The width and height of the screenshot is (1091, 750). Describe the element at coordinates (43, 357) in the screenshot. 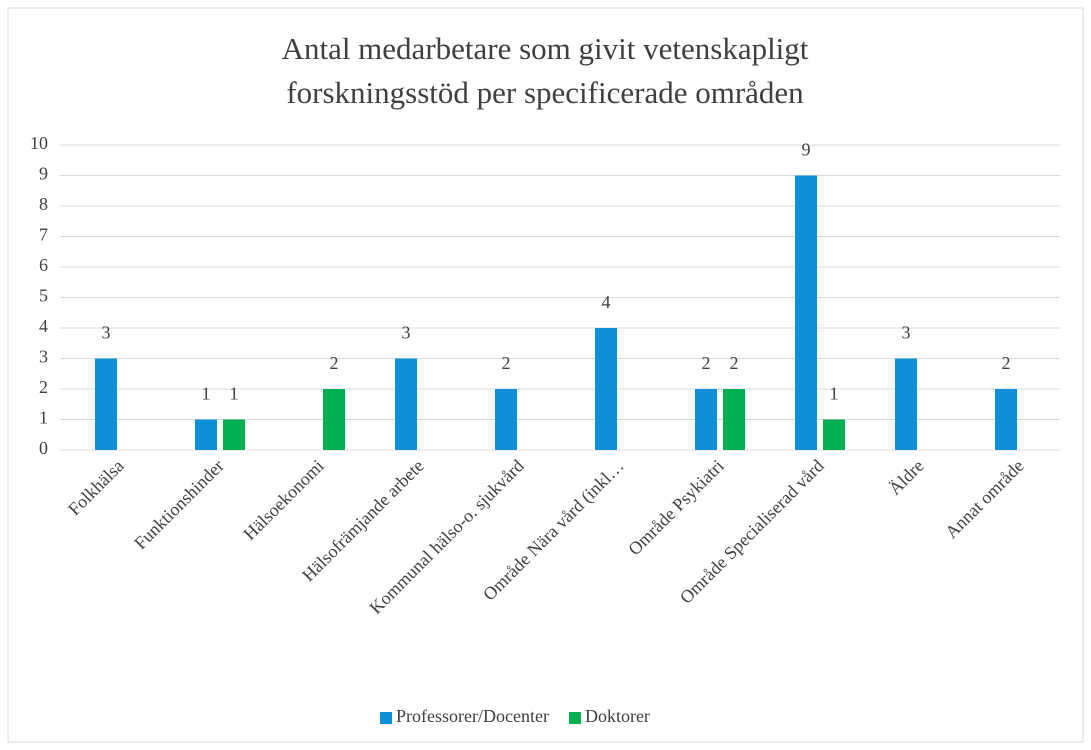

I see `y-tick-label: 3` at that location.